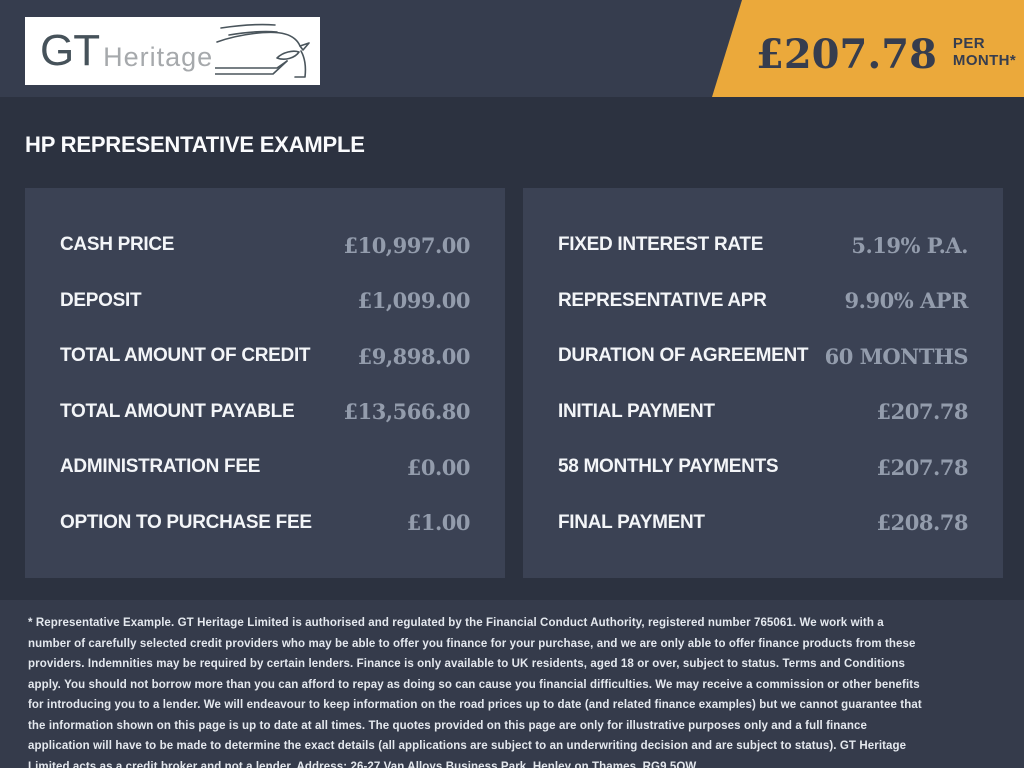  I want to click on finance-row: REPRESENTATIVE APR 9.90% APR, so click(763, 301).